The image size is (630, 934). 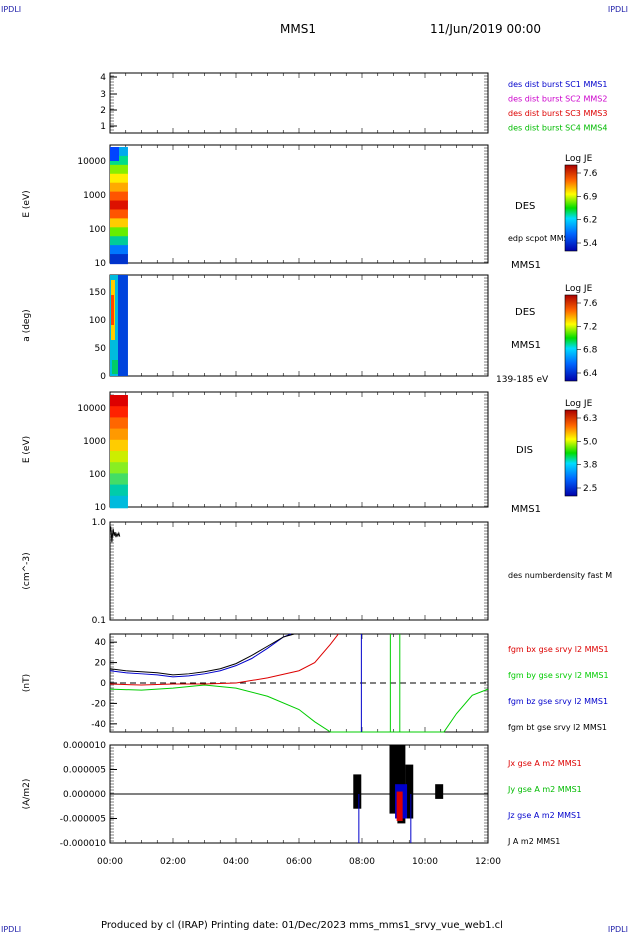 What do you see at coordinates (94, 442) in the screenshot?
I see `y-tick-label: 1000` at bounding box center [94, 442].